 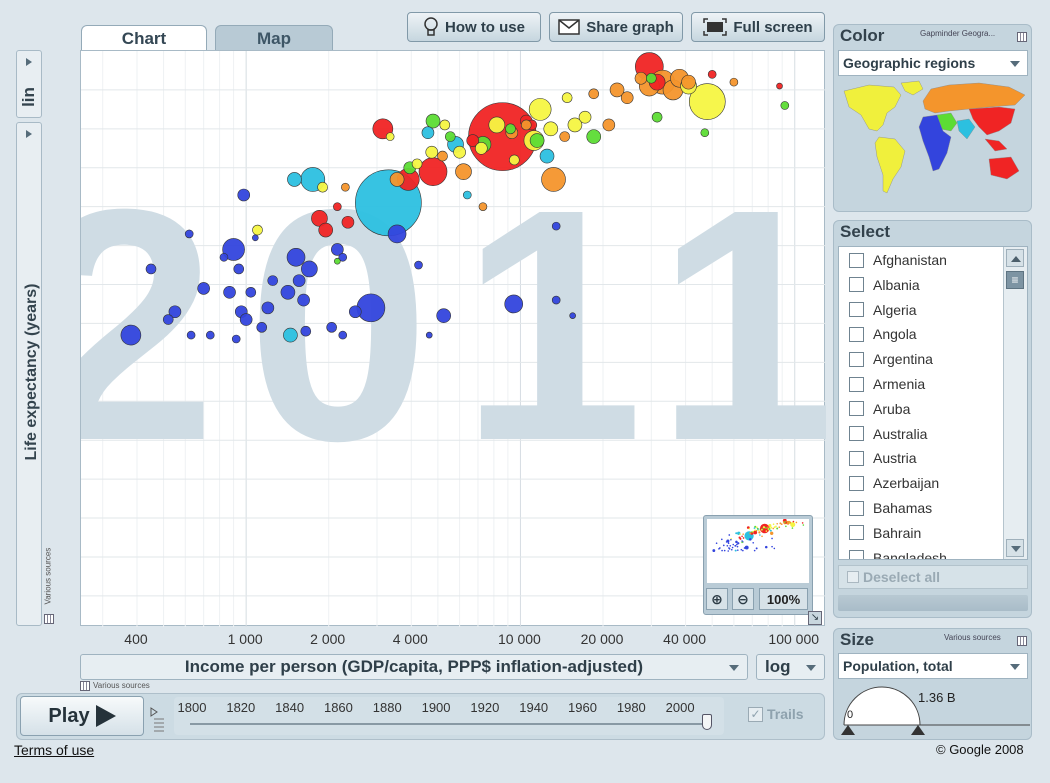 I want to click on country-list-item: Bahrain, so click(x=885, y=533).